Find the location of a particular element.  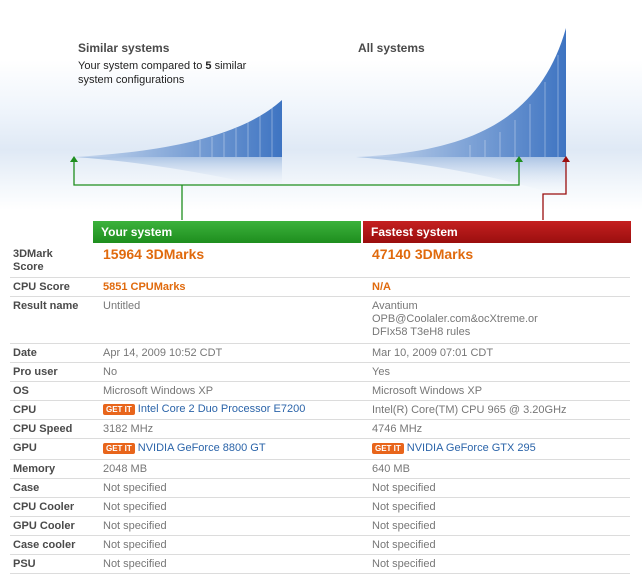

fastest-system-connector is located at coordinates (554, 191).